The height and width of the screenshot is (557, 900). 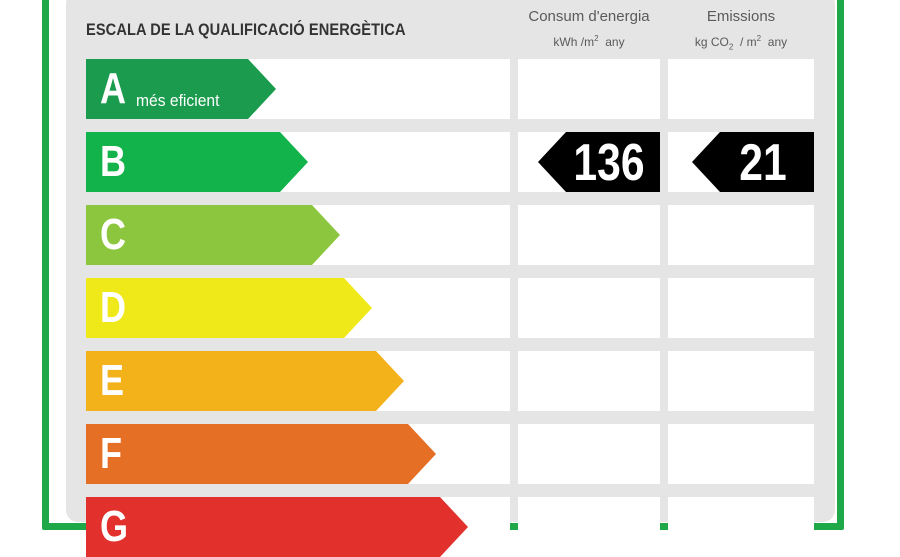 What do you see at coordinates (114, 526) in the screenshot?
I see `class-letter-g: G` at bounding box center [114, 526].